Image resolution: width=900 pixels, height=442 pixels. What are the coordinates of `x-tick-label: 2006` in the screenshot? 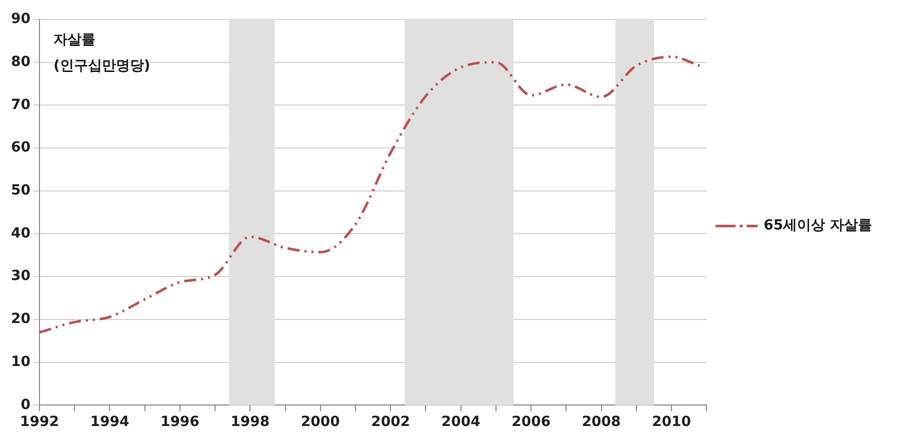 It's located at (531, 422).